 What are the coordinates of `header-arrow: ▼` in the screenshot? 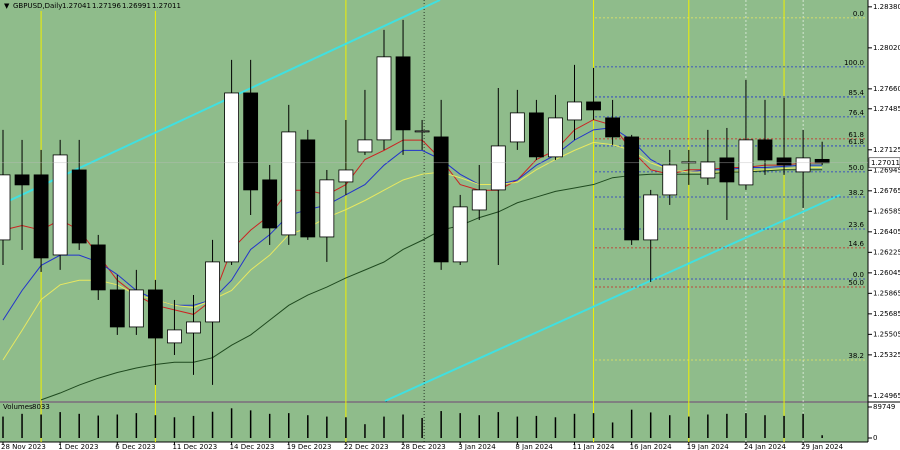 It's located at (7, 6).